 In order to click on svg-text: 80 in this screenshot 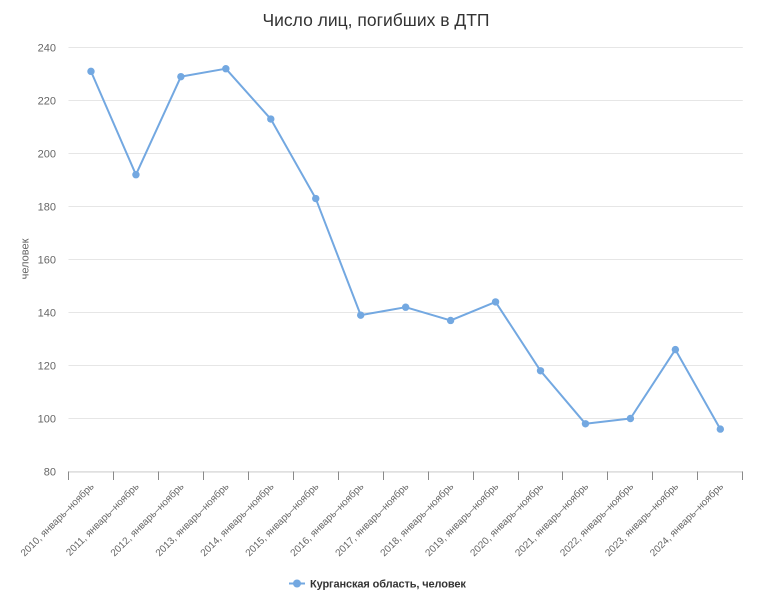, I will do `click(50, 472)`.